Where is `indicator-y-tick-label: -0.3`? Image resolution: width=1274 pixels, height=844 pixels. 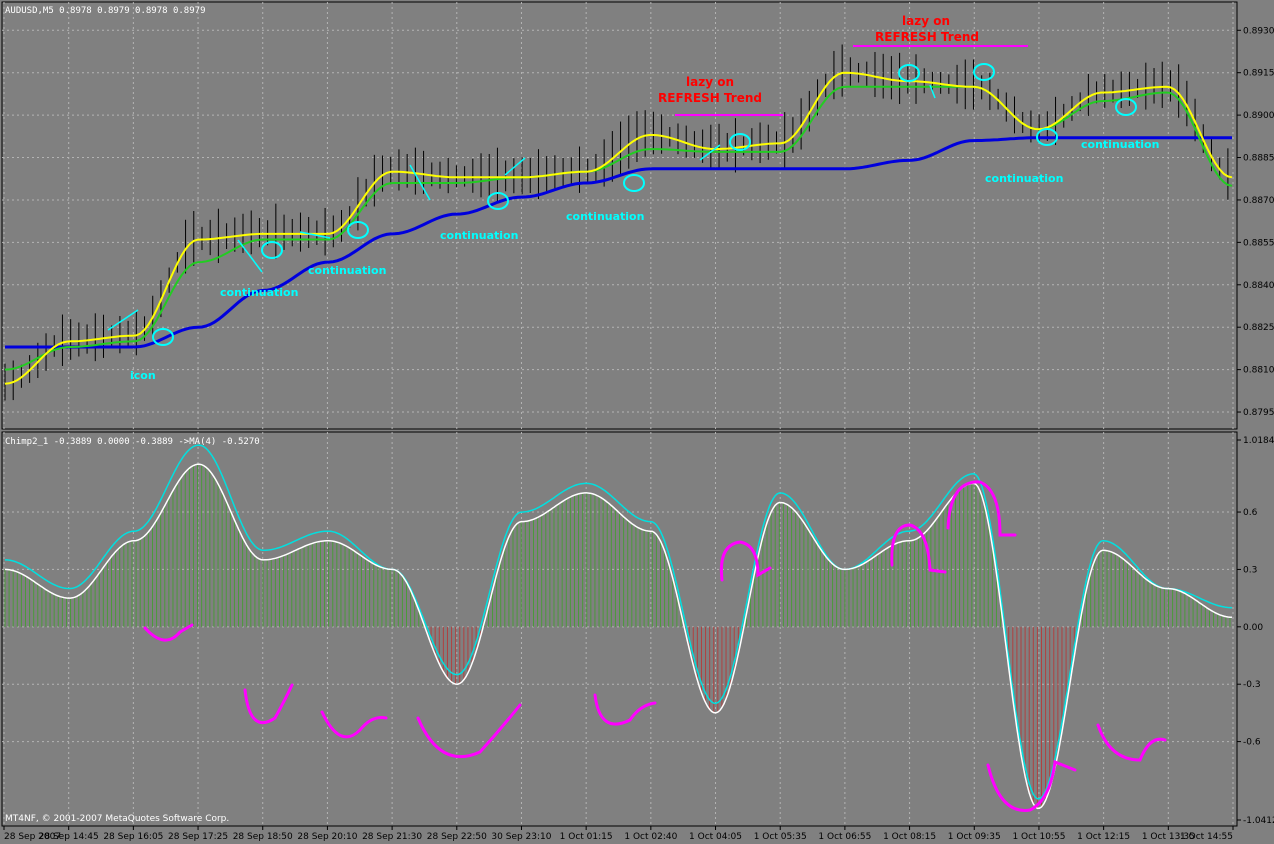
indicator-y-tick-label: -0.3 is located at coordinates (1252, 685).